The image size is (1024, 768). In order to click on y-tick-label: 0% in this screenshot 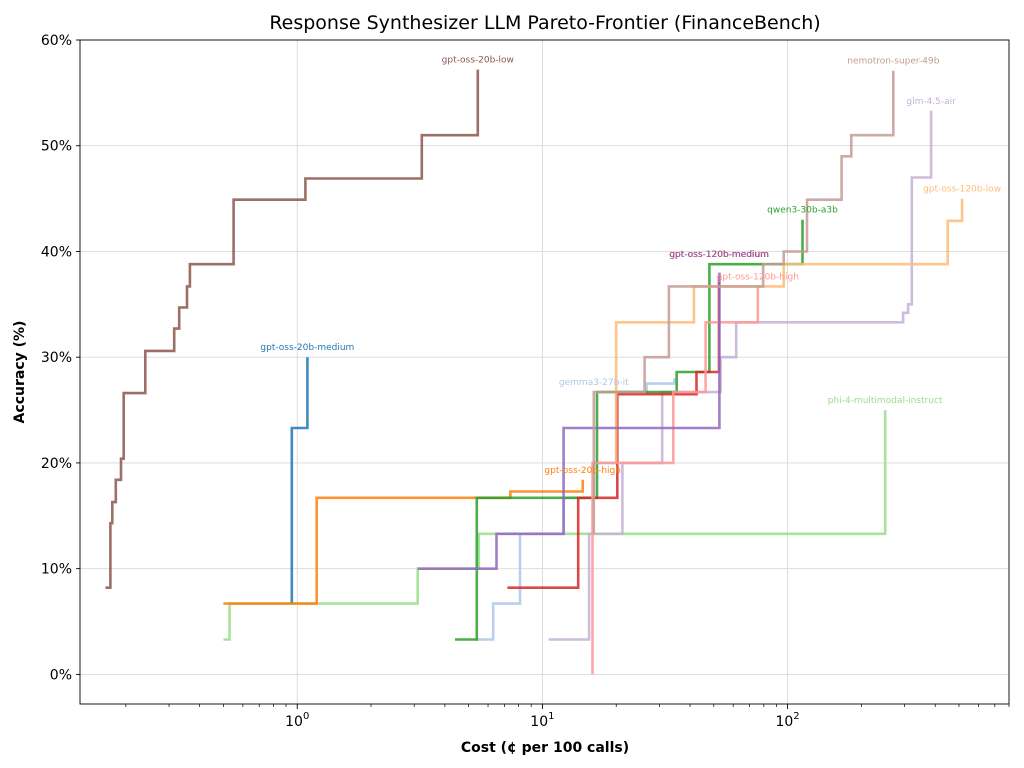, I will do `click(61, 675)`.